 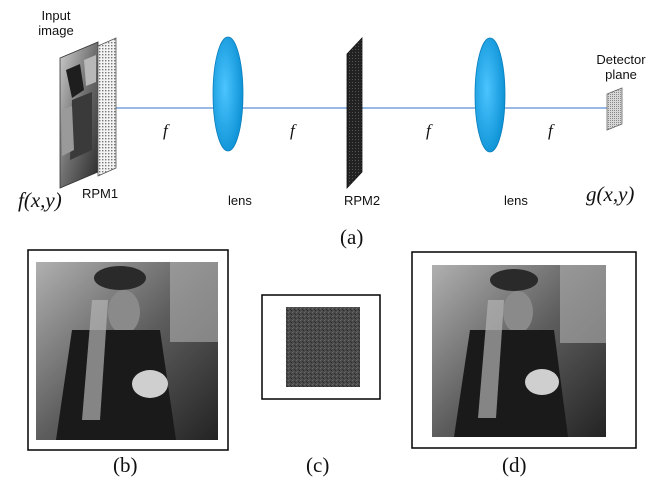 I want to click on panel-c-noise-image, so click(x=323, y=347).